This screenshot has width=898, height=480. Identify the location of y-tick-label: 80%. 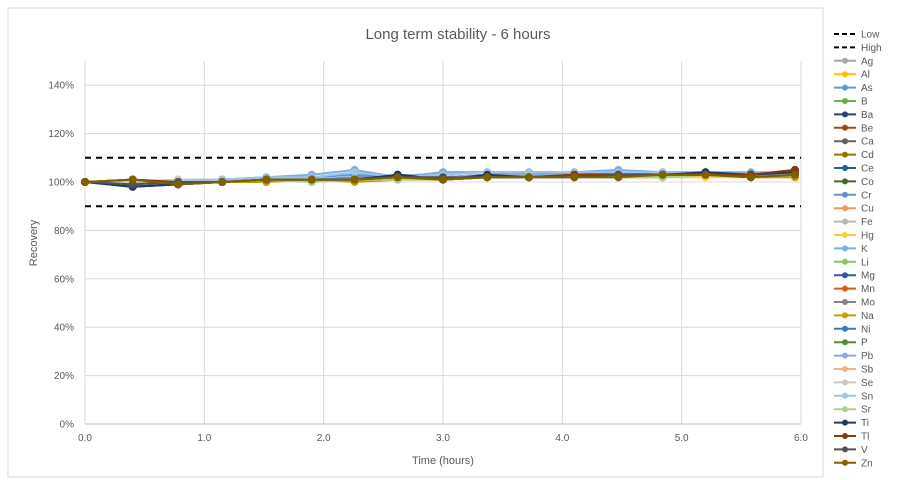
(64, 231).